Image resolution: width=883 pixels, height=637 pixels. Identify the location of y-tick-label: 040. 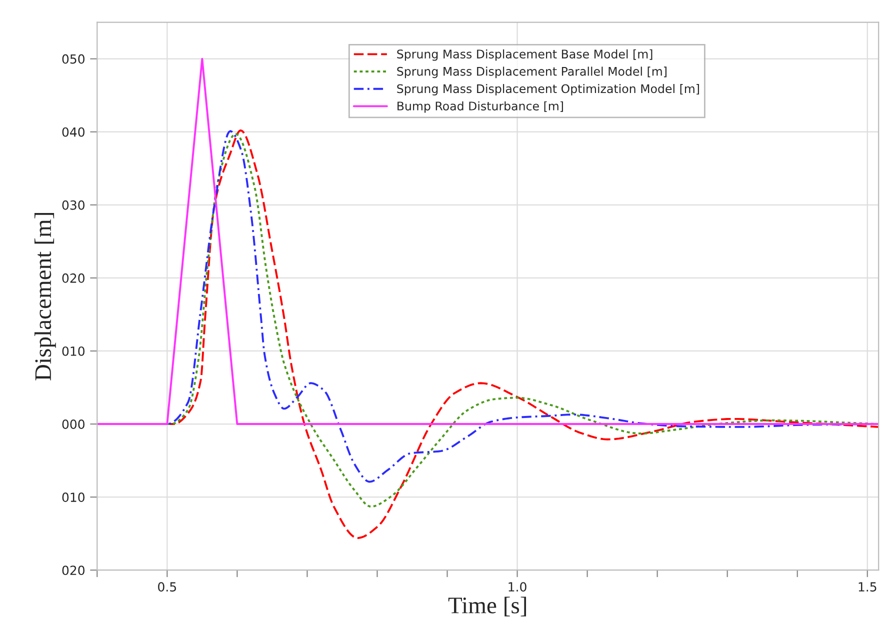
(73, 132).